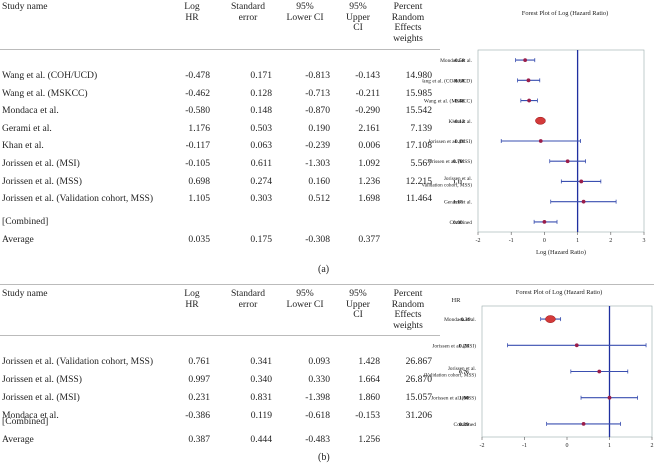 This screenshot has height=465, width=654. I want to click on row-label: Gerami et al., so click(458, 203).